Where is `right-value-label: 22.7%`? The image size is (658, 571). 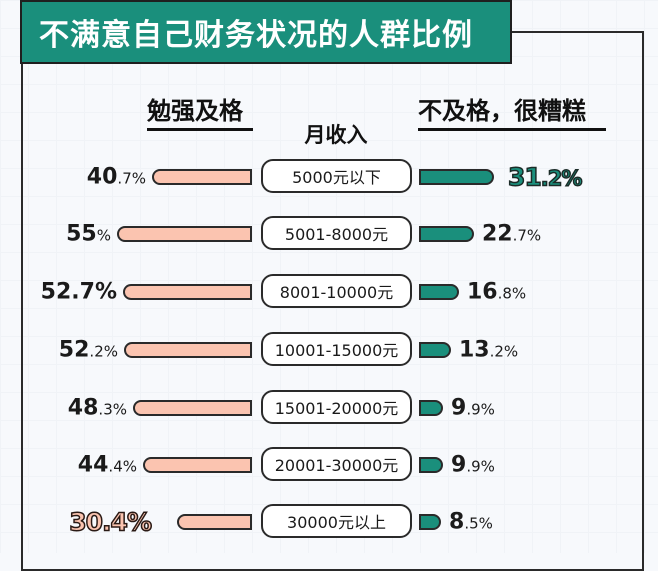 right-value-label: 22.7% is located at coordinates (511, 234).